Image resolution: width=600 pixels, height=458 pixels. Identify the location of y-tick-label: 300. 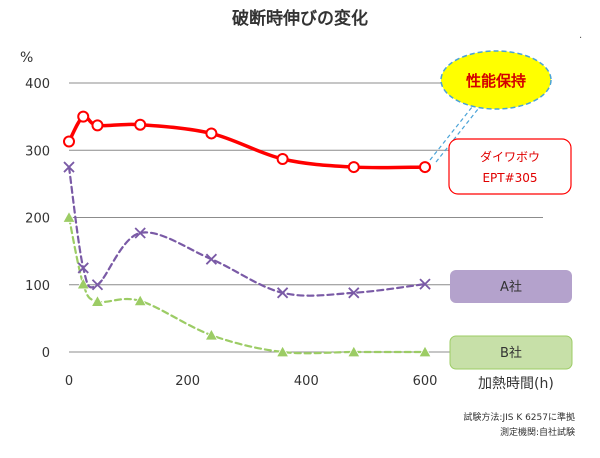
(37, 151).